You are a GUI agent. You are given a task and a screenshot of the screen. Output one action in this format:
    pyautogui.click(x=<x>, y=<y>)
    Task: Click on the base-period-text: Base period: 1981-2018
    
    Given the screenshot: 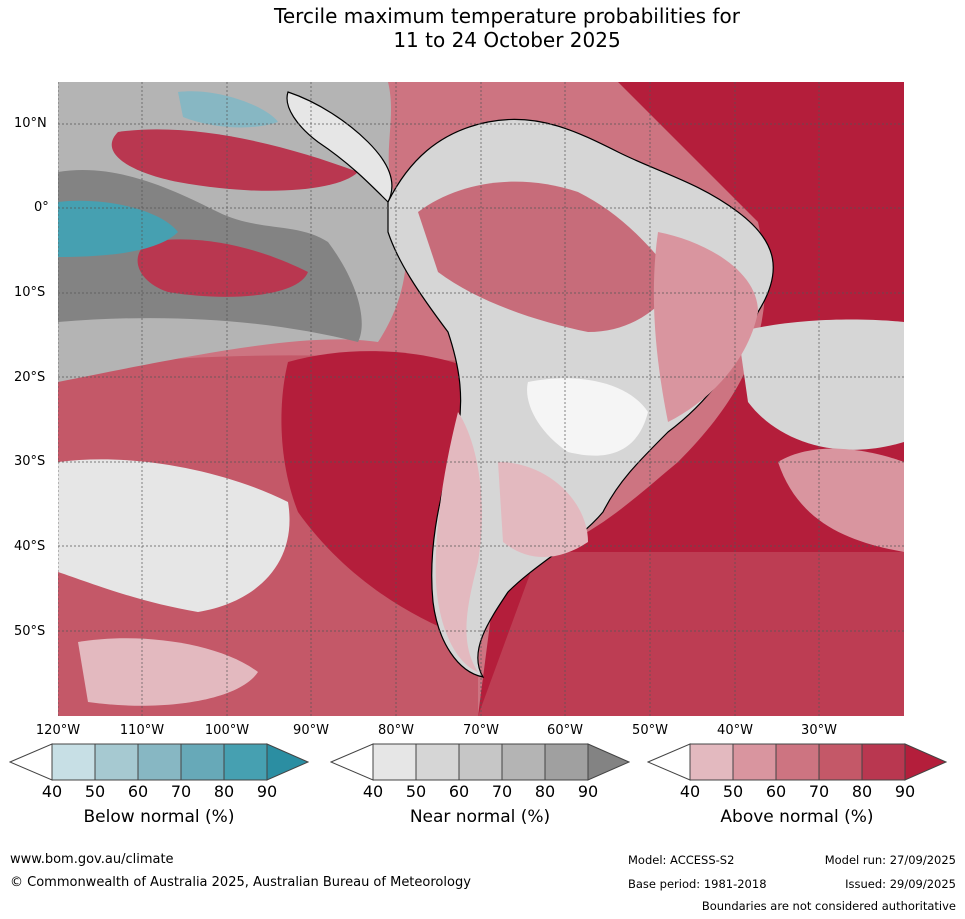 What is the action you would take?
    pyautogui.click(x=697, y=884)
    